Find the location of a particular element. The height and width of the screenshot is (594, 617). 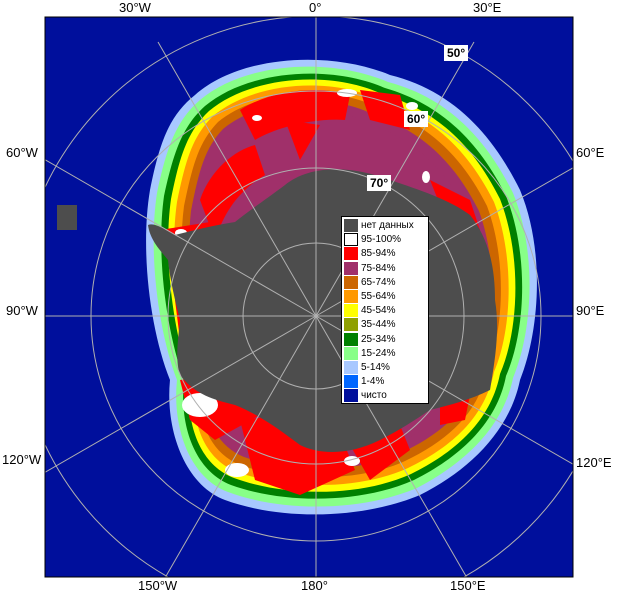

legend-row: нет данных is located at coordinates (379, 225).